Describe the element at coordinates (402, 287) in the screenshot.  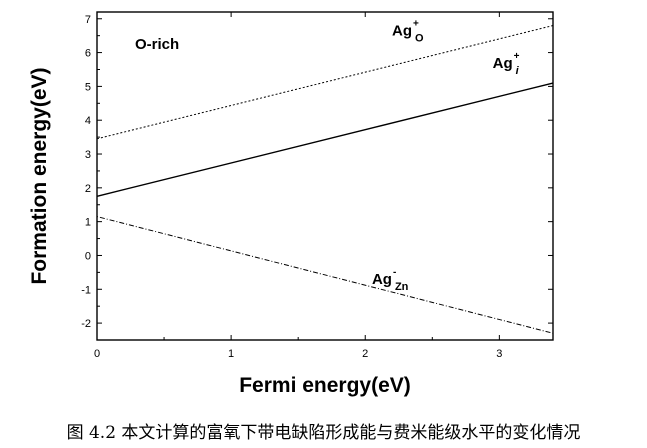
I see `series-label-site: Zn` at that location.